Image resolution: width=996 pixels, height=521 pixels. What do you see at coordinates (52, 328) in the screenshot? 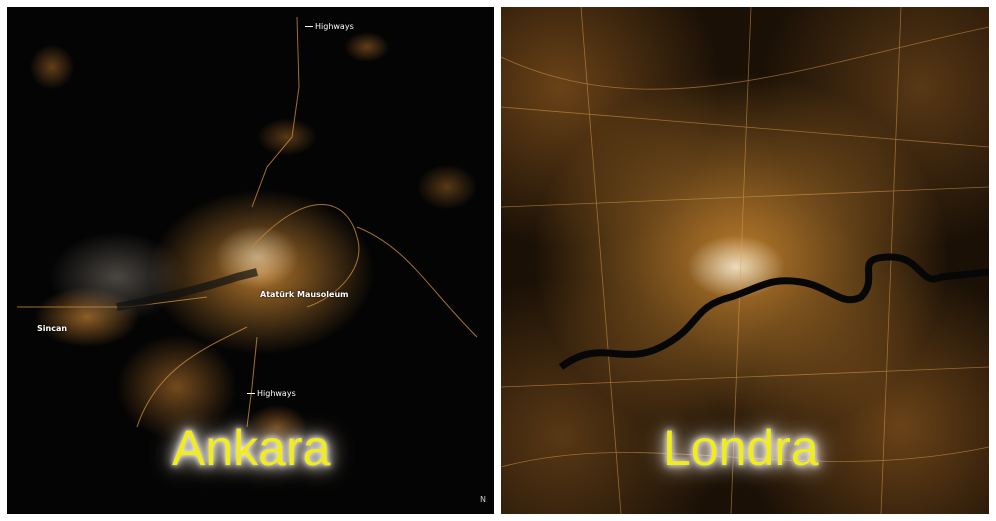
I see `sincan-label: Sincan` at bounding box center [52, 328].